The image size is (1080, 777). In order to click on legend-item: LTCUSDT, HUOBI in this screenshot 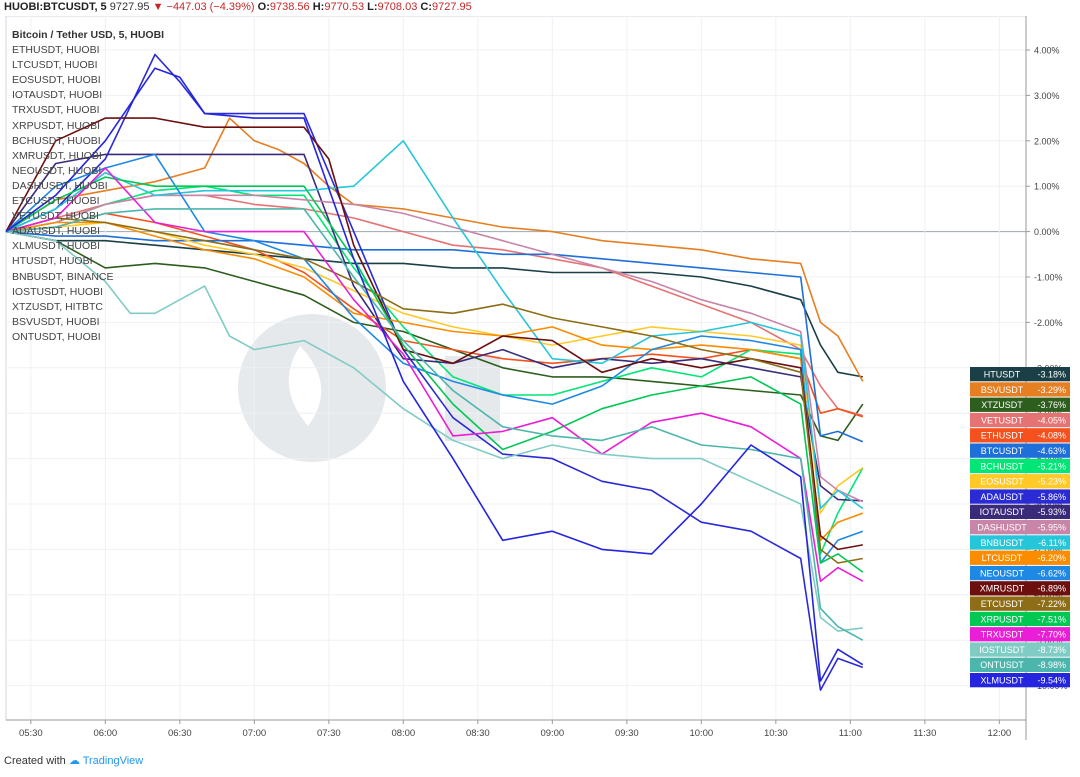, I will do `click(55, 65)`.